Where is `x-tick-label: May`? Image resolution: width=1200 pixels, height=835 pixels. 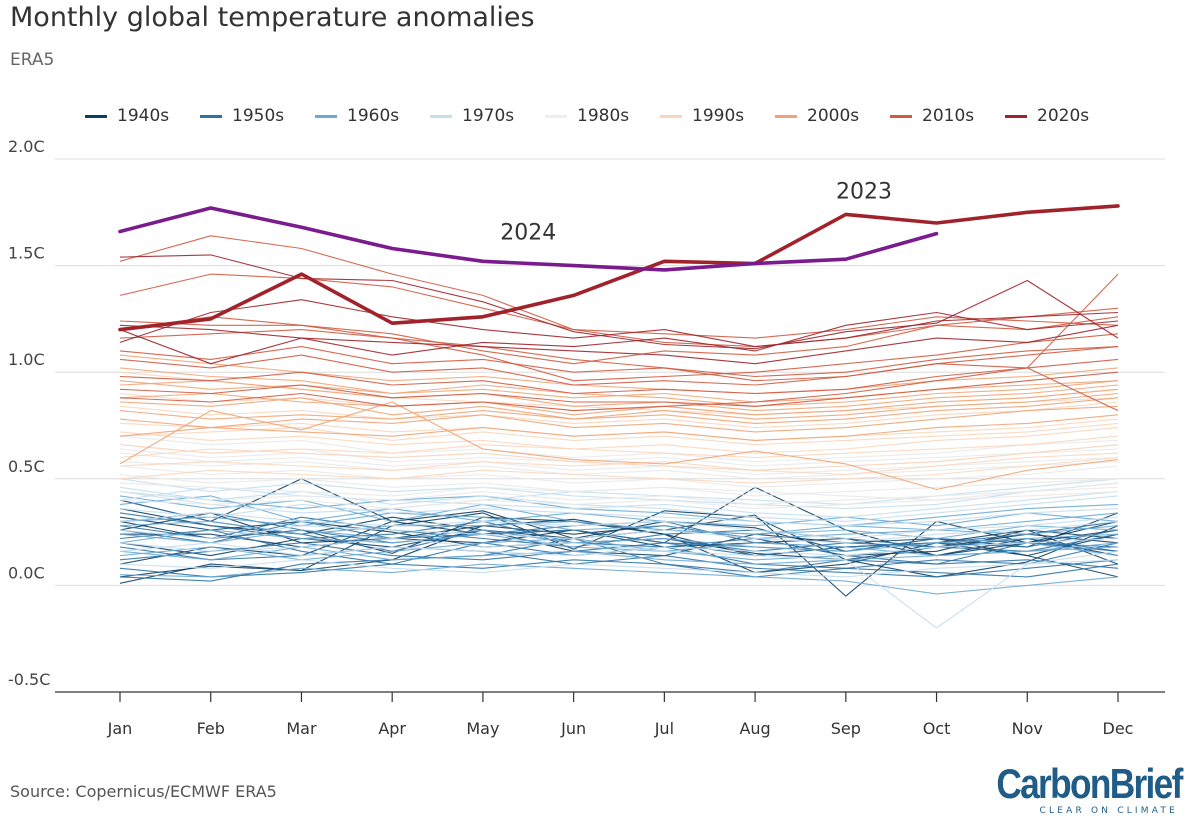
x-tick-label: May is located at coordinates (482, 728).